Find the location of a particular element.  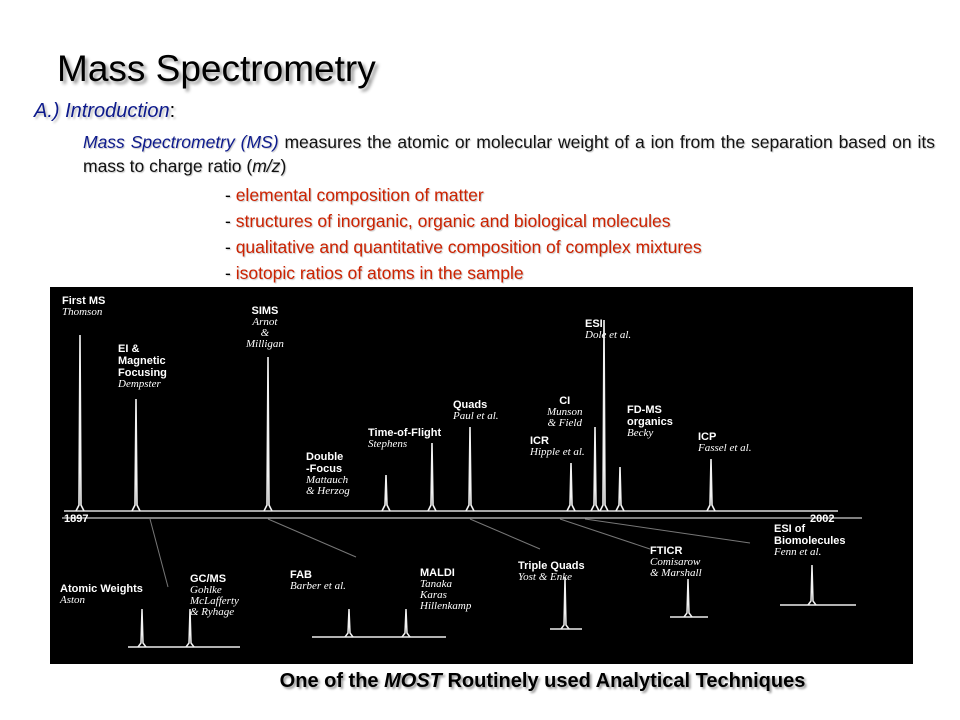

intro-heading-colon: : is located at coordinates (172, 111).